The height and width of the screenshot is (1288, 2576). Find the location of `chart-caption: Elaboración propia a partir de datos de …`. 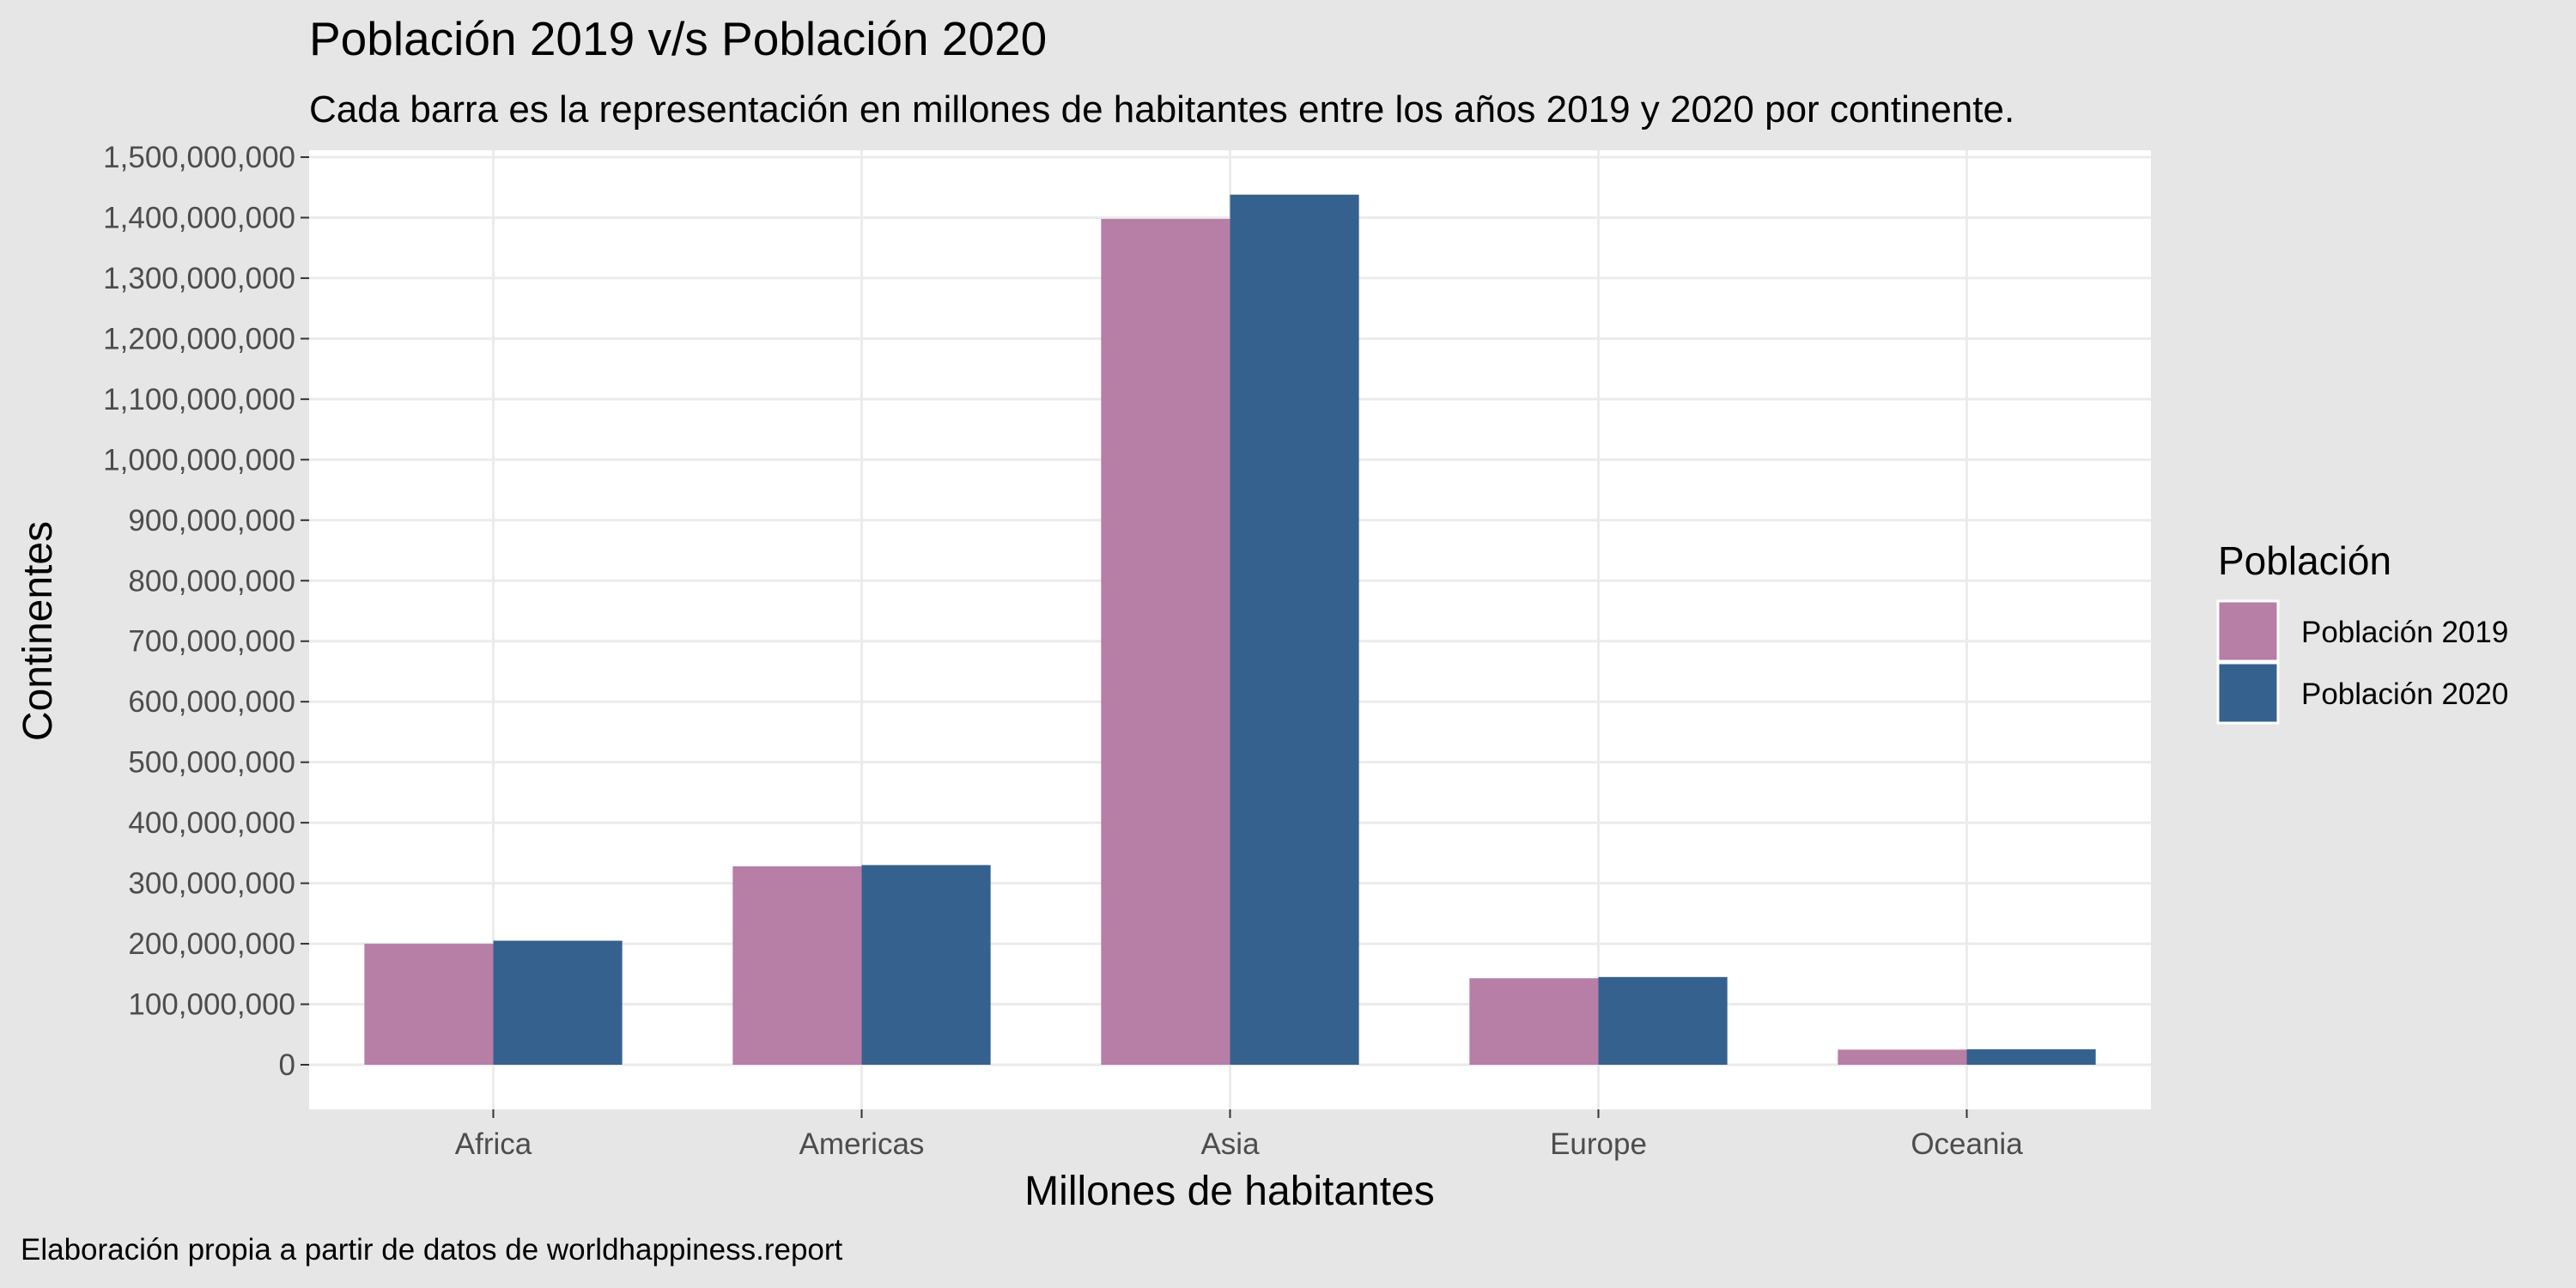

chart-caption: Elaboración propia a partir de datos de … is located at coordinates (432, 1250).